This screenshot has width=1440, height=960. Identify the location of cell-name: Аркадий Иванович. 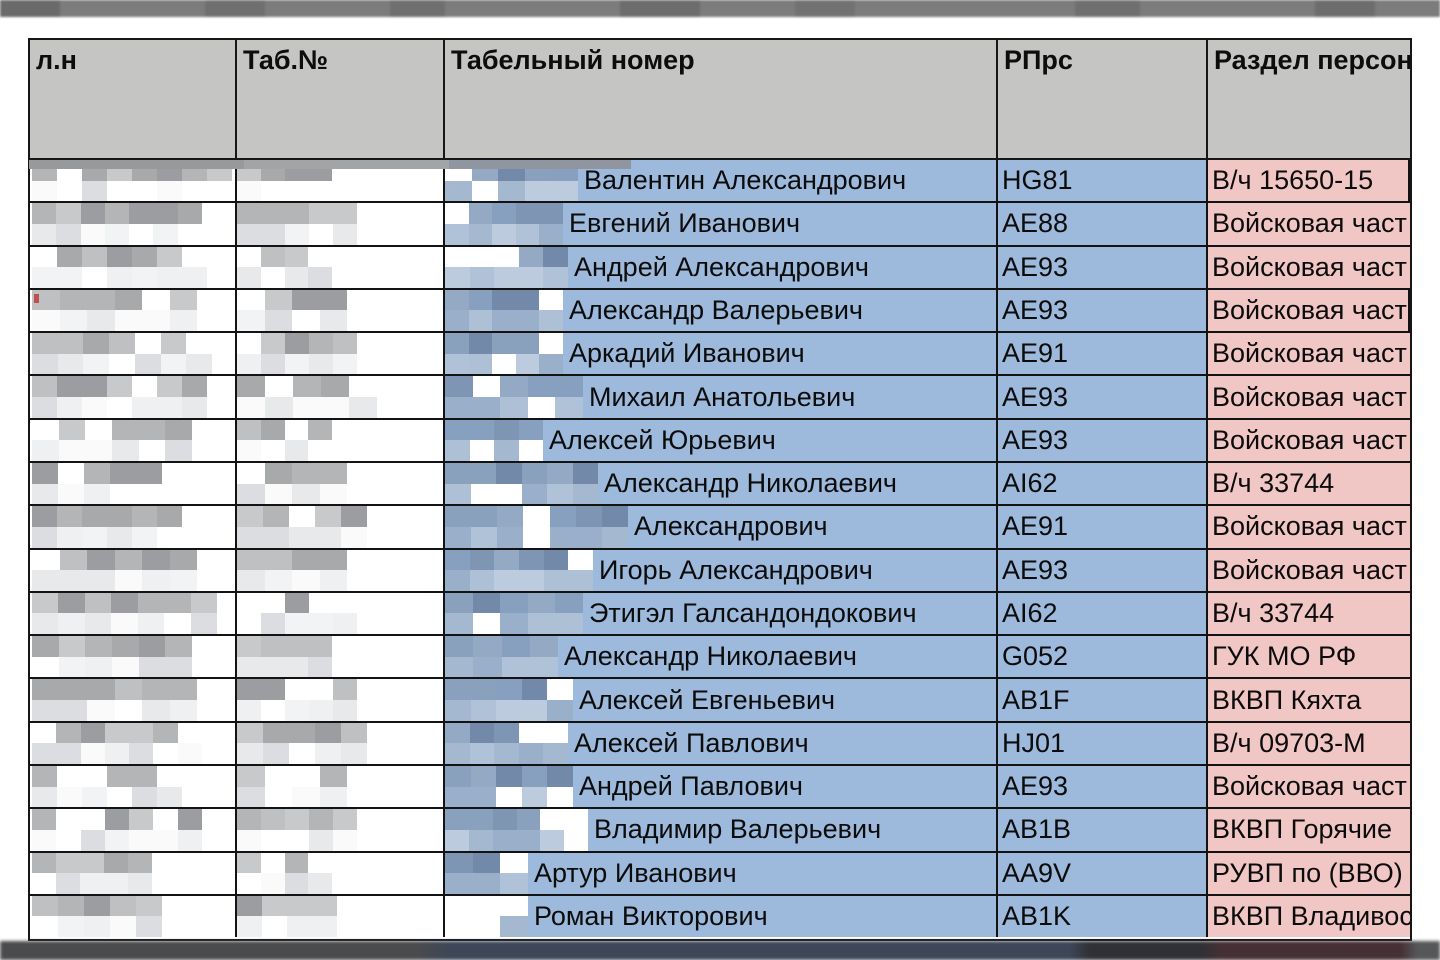
(721, 354).